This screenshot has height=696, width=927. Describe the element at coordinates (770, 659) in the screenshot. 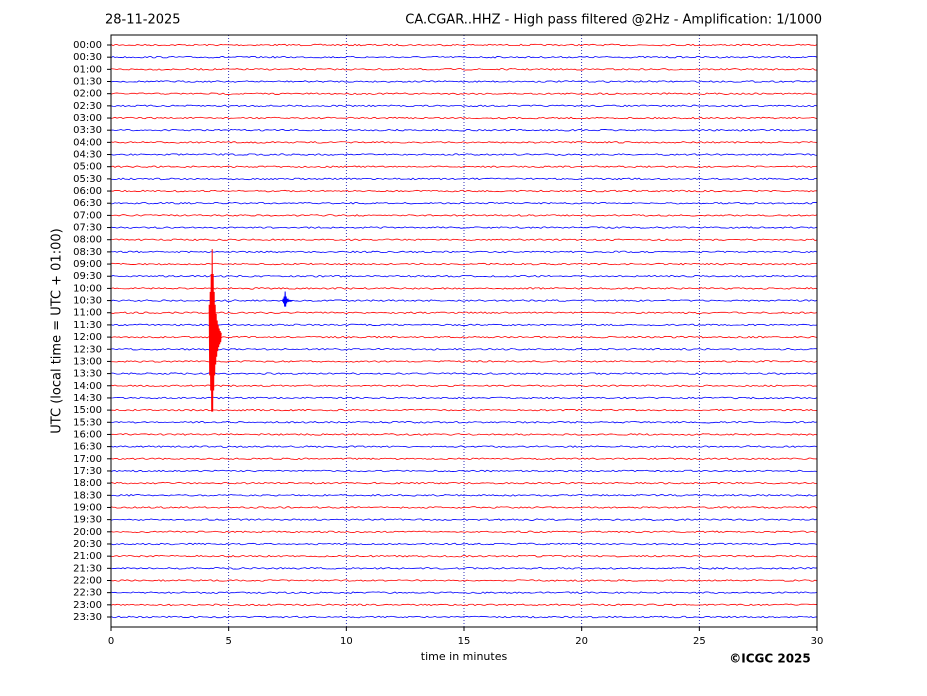

I see `credit: ©ICGC 2025` at that location.